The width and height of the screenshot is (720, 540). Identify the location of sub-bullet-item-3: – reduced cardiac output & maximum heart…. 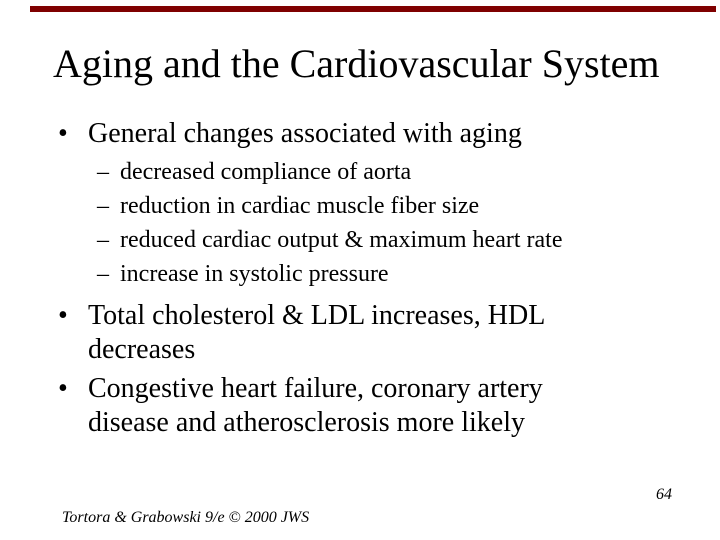
(357, 240).